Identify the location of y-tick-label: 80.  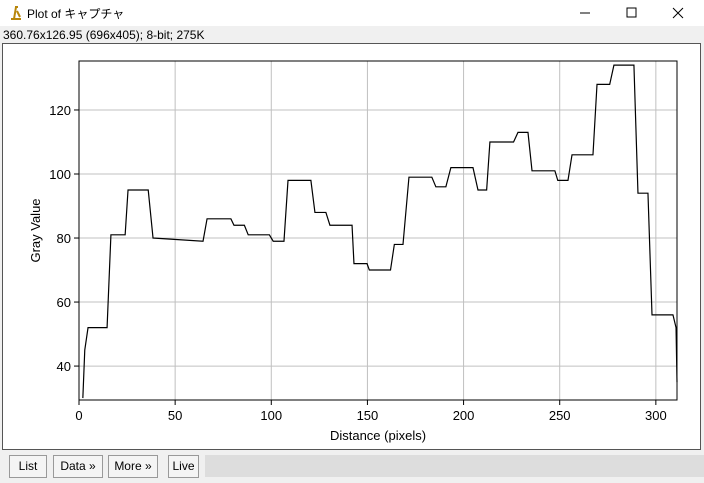
(64, 238).